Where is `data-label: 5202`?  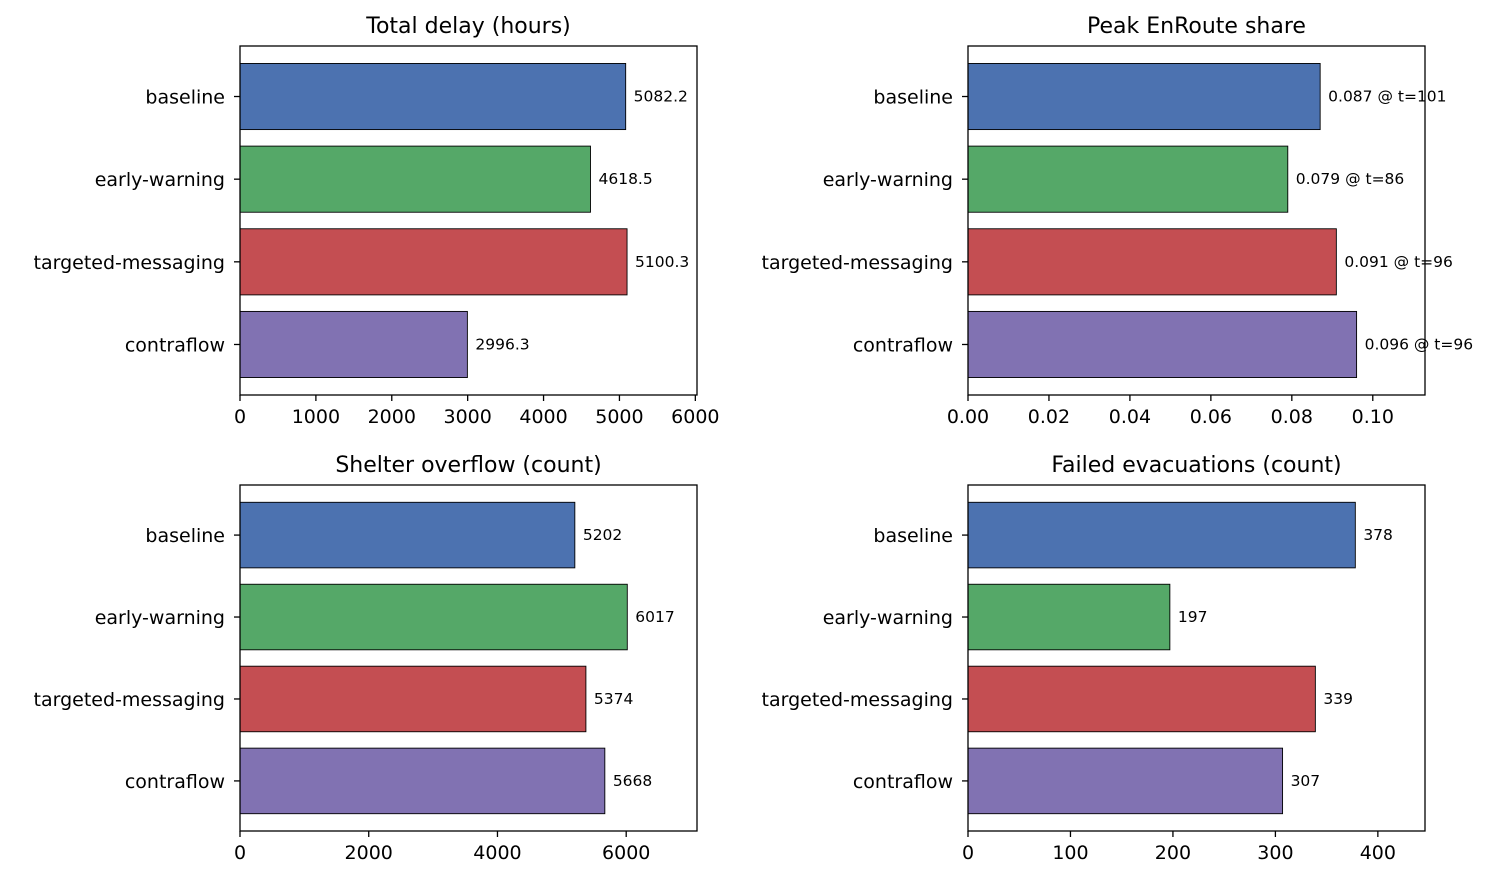
data-label: 5202 is located at coordinates (602, 535).